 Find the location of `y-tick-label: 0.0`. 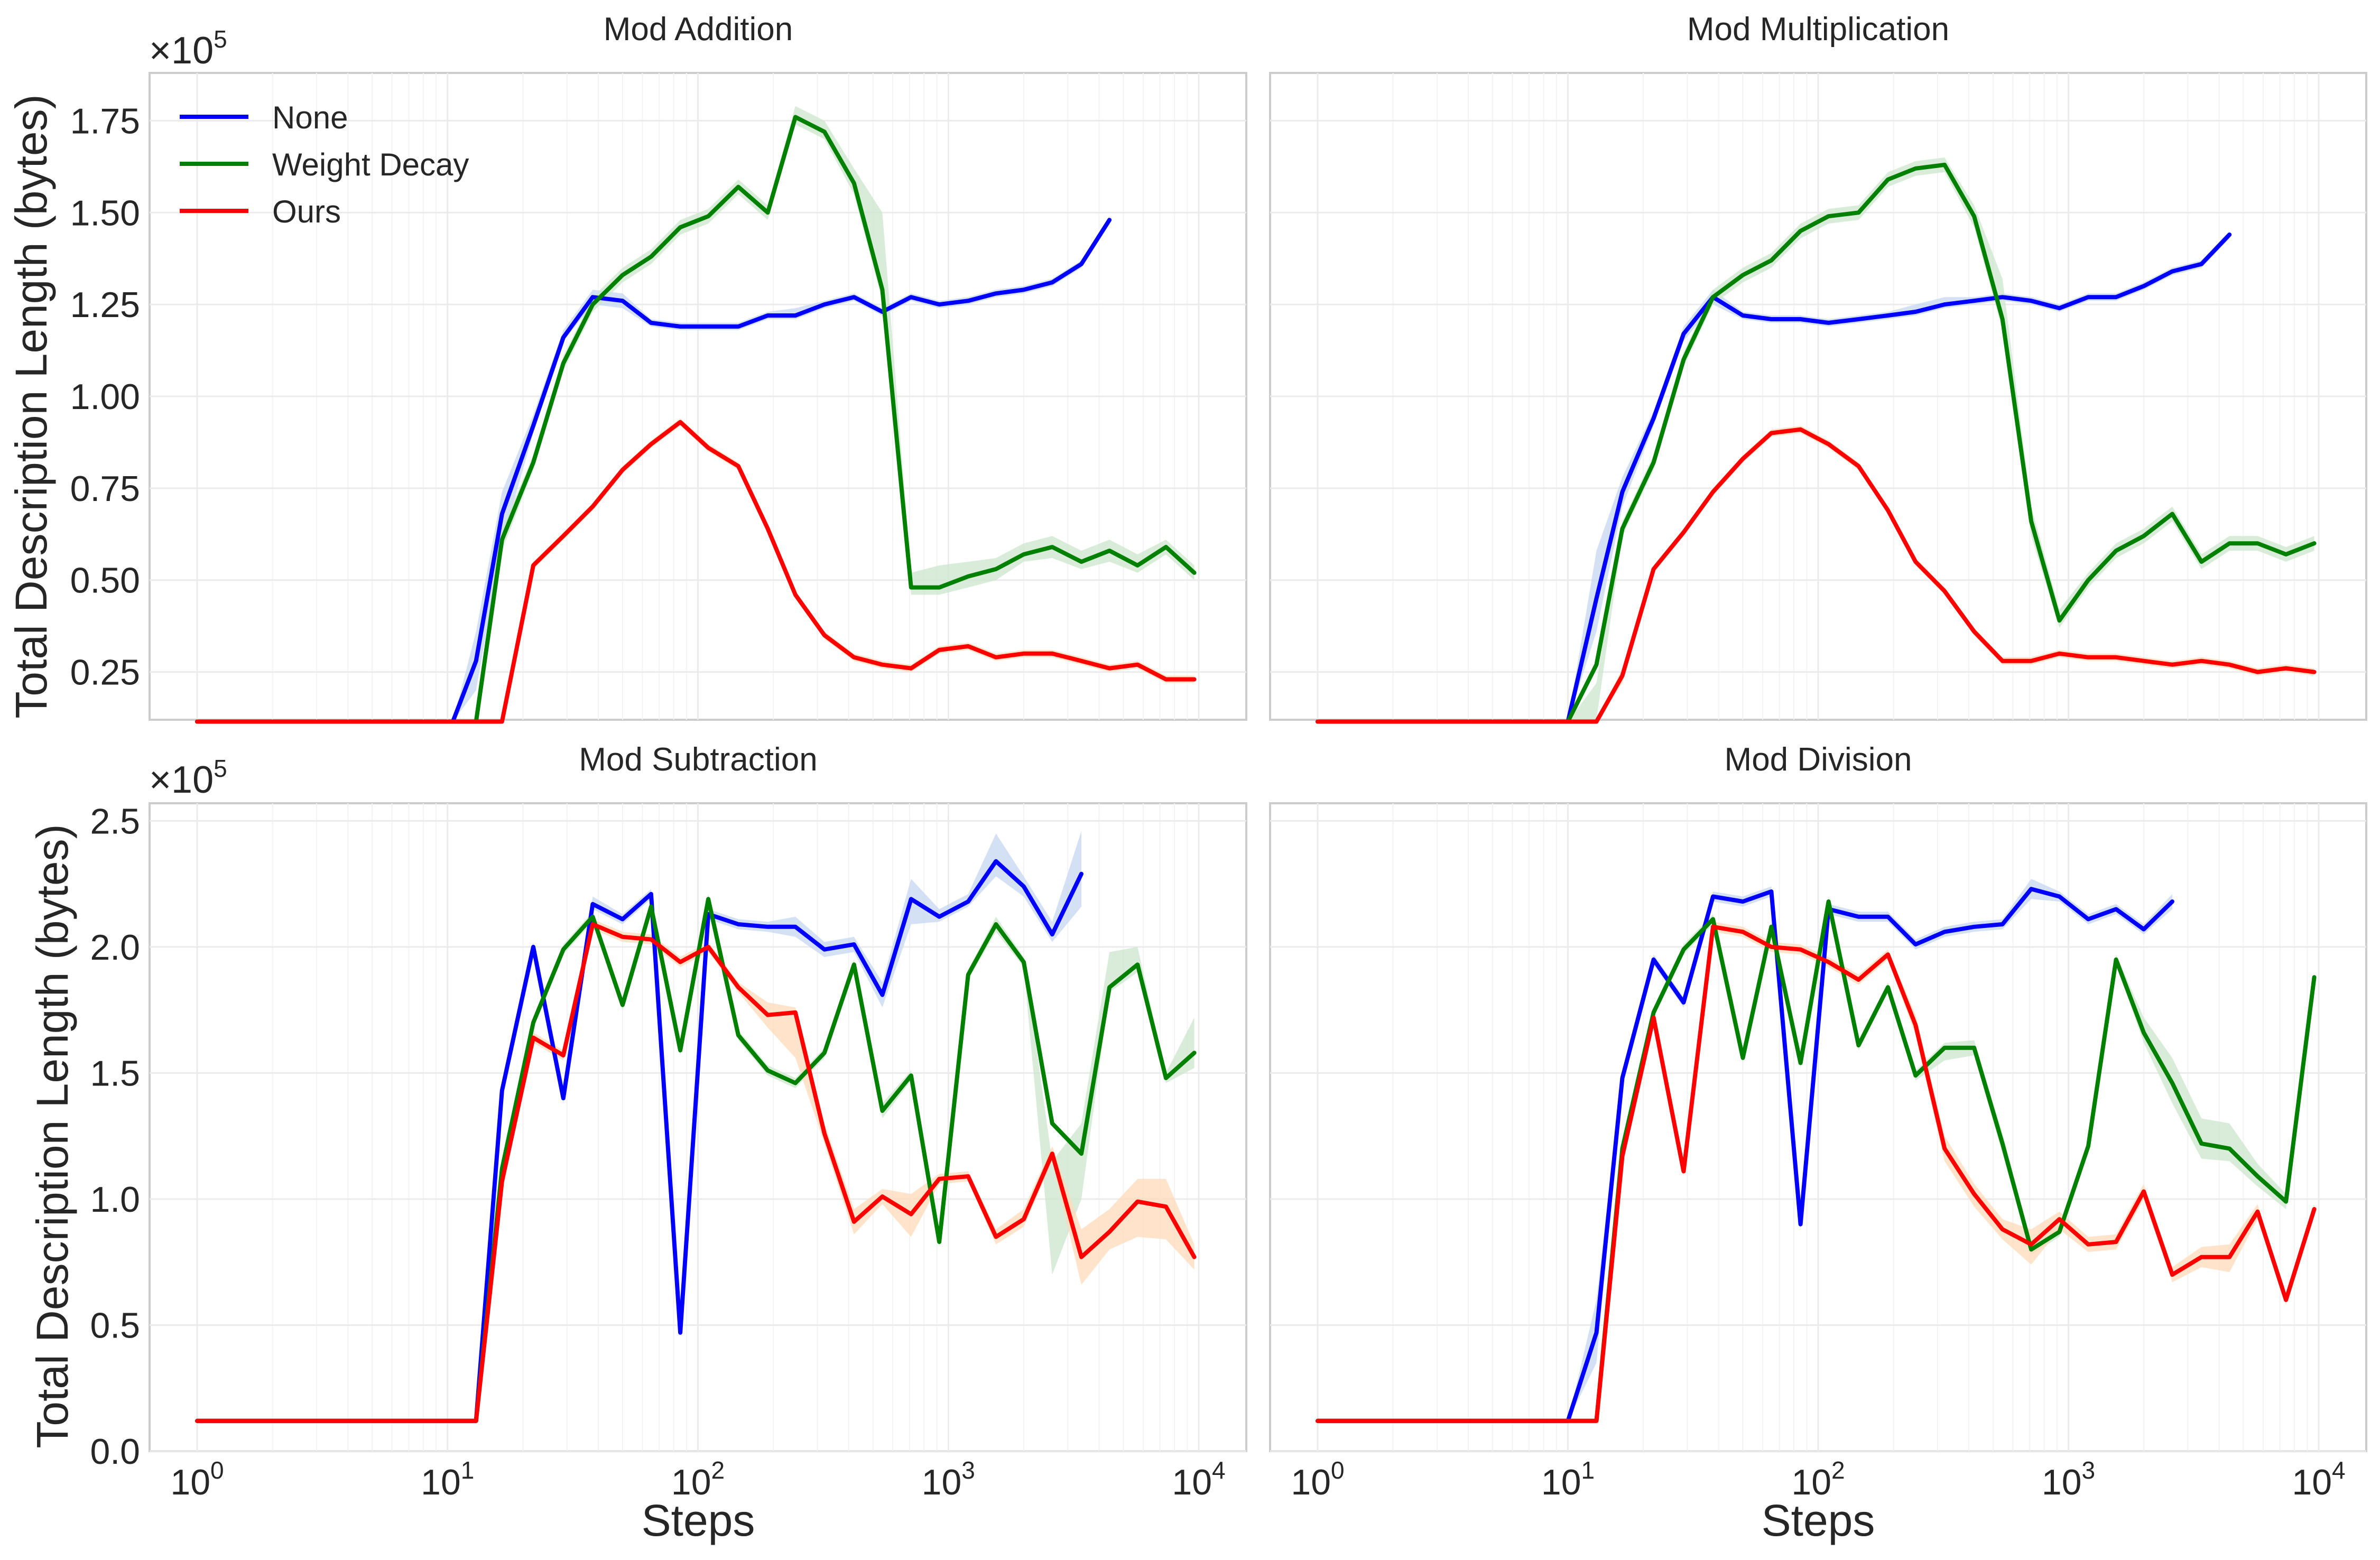

y-tick-label: 0.0 is located at coordinates (115, 1452).